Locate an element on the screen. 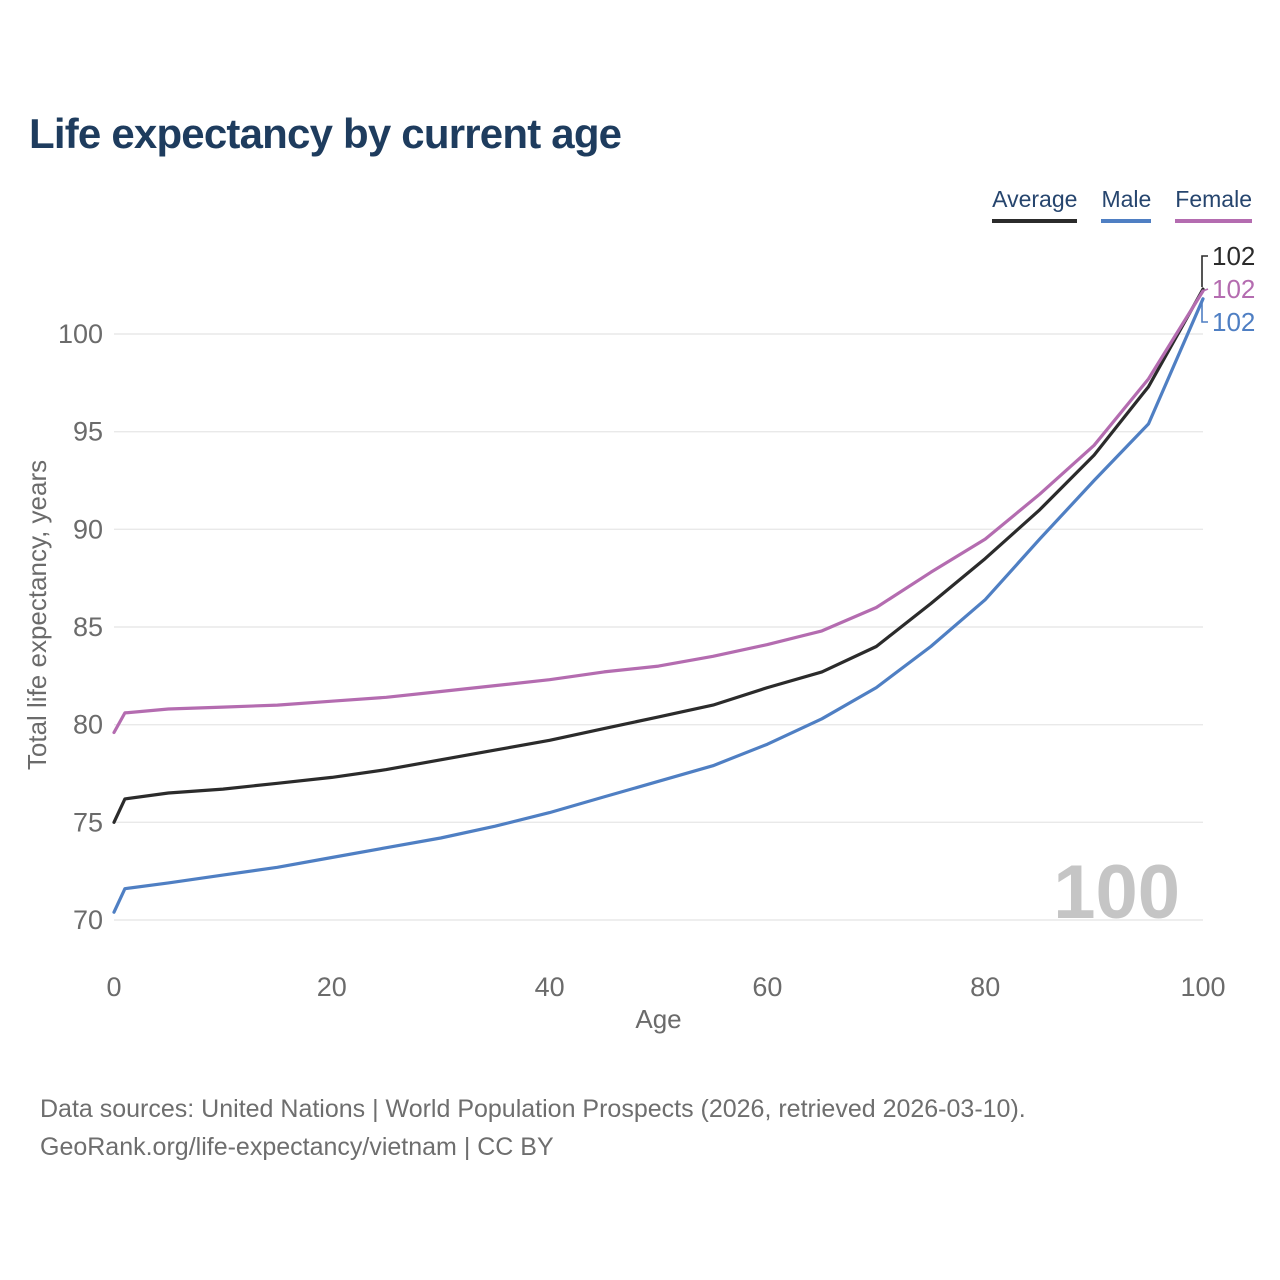  legend-item-average: Average is located at coordinates (1035, 204).